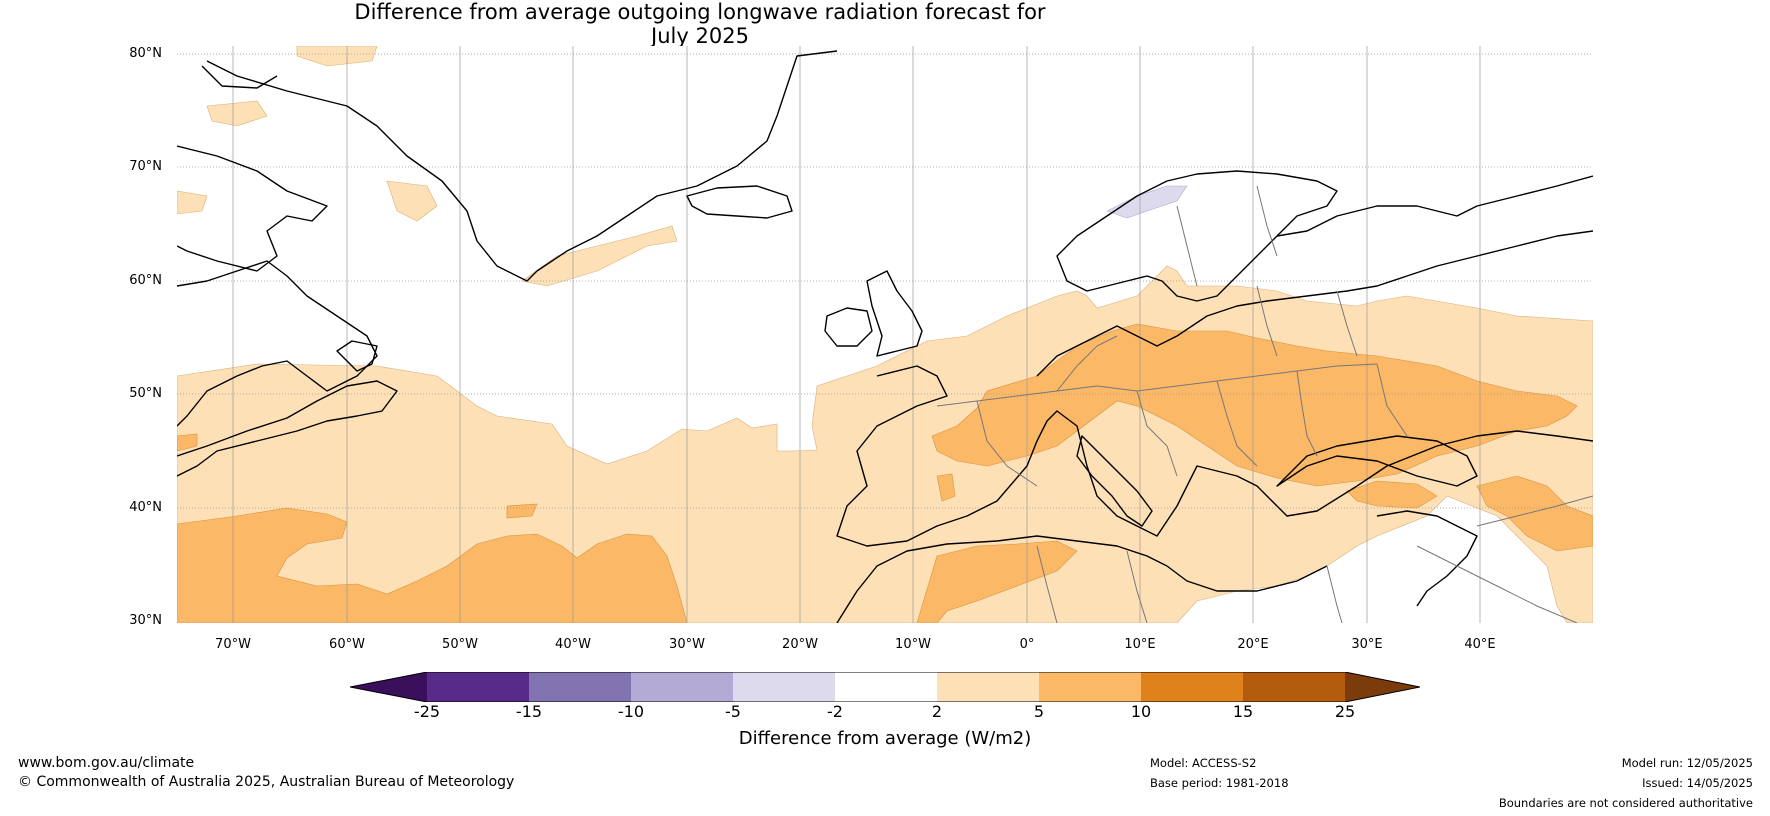 Image resolution: width=1770 pixels, height=816 pixels. I want to click on anomaly-arctic-patches, so click(307, 134).